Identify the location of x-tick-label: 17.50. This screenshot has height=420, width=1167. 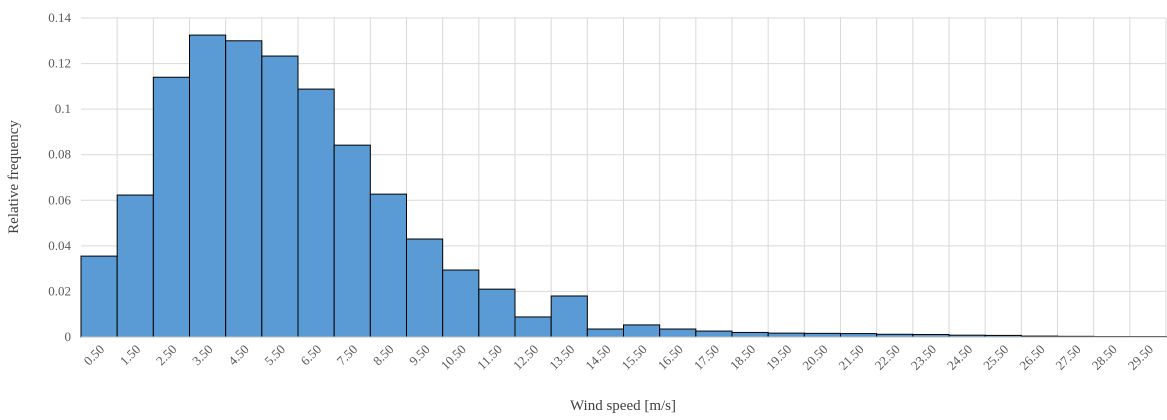
(706, 357).